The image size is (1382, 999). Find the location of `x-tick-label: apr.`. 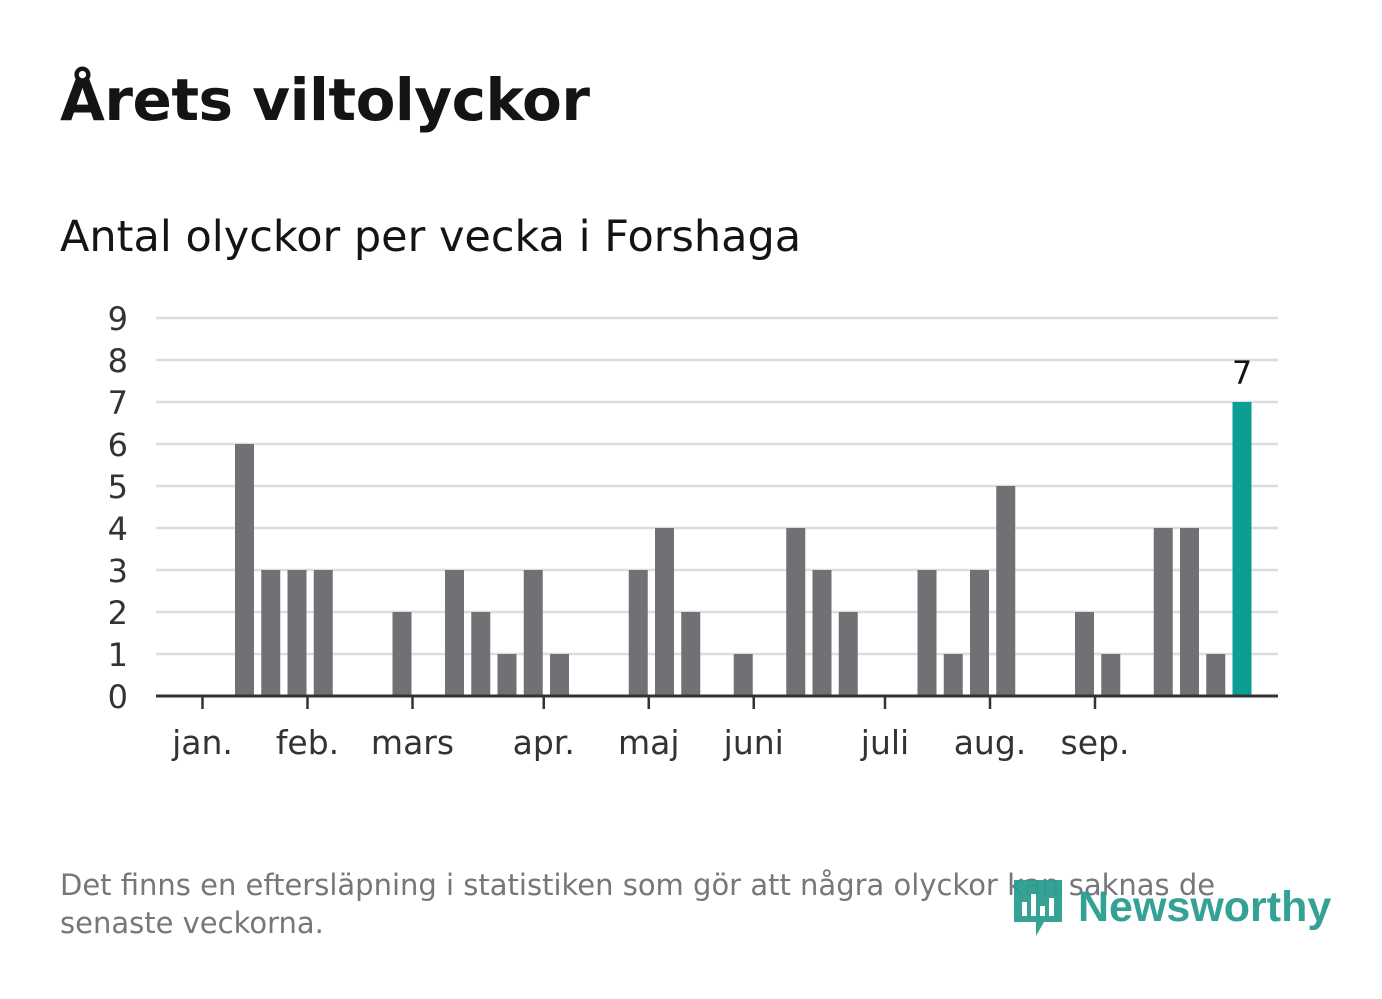

x-tick-label: apr. is located at coordinates (544, 742).